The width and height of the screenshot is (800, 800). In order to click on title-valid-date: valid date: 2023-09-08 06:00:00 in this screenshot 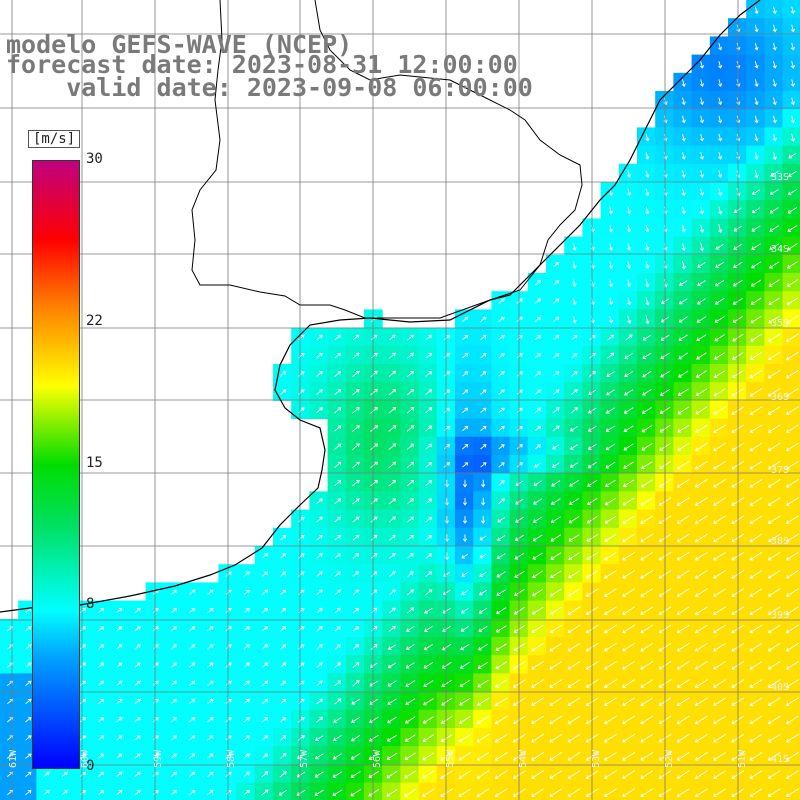, I will do `click(269, 87)`.